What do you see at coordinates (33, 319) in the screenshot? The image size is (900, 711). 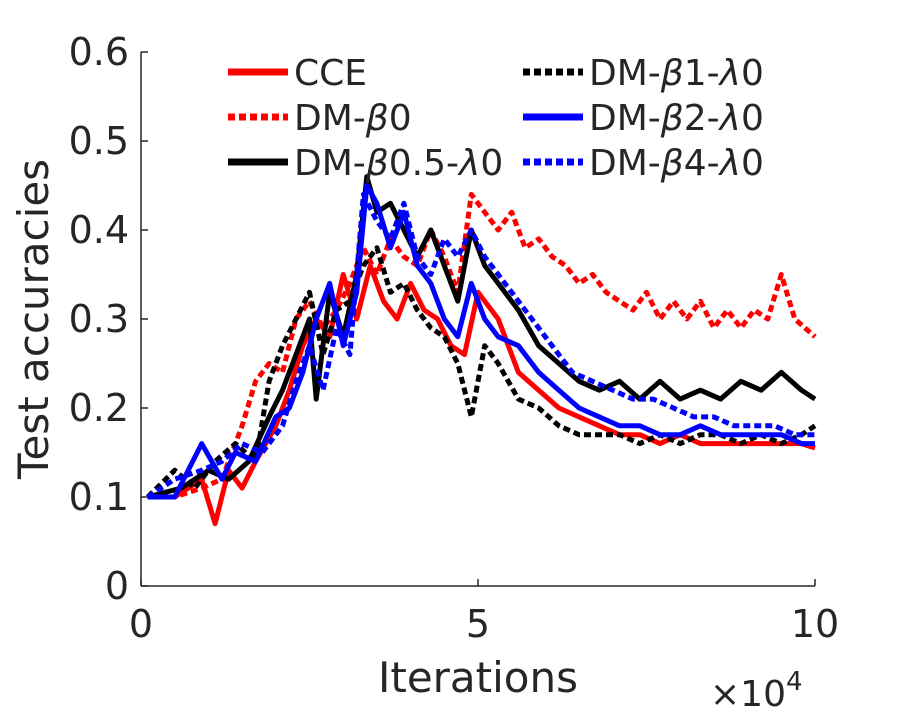 I see `y-axis-label: Test accuracies` at bounding box center [33, 319].